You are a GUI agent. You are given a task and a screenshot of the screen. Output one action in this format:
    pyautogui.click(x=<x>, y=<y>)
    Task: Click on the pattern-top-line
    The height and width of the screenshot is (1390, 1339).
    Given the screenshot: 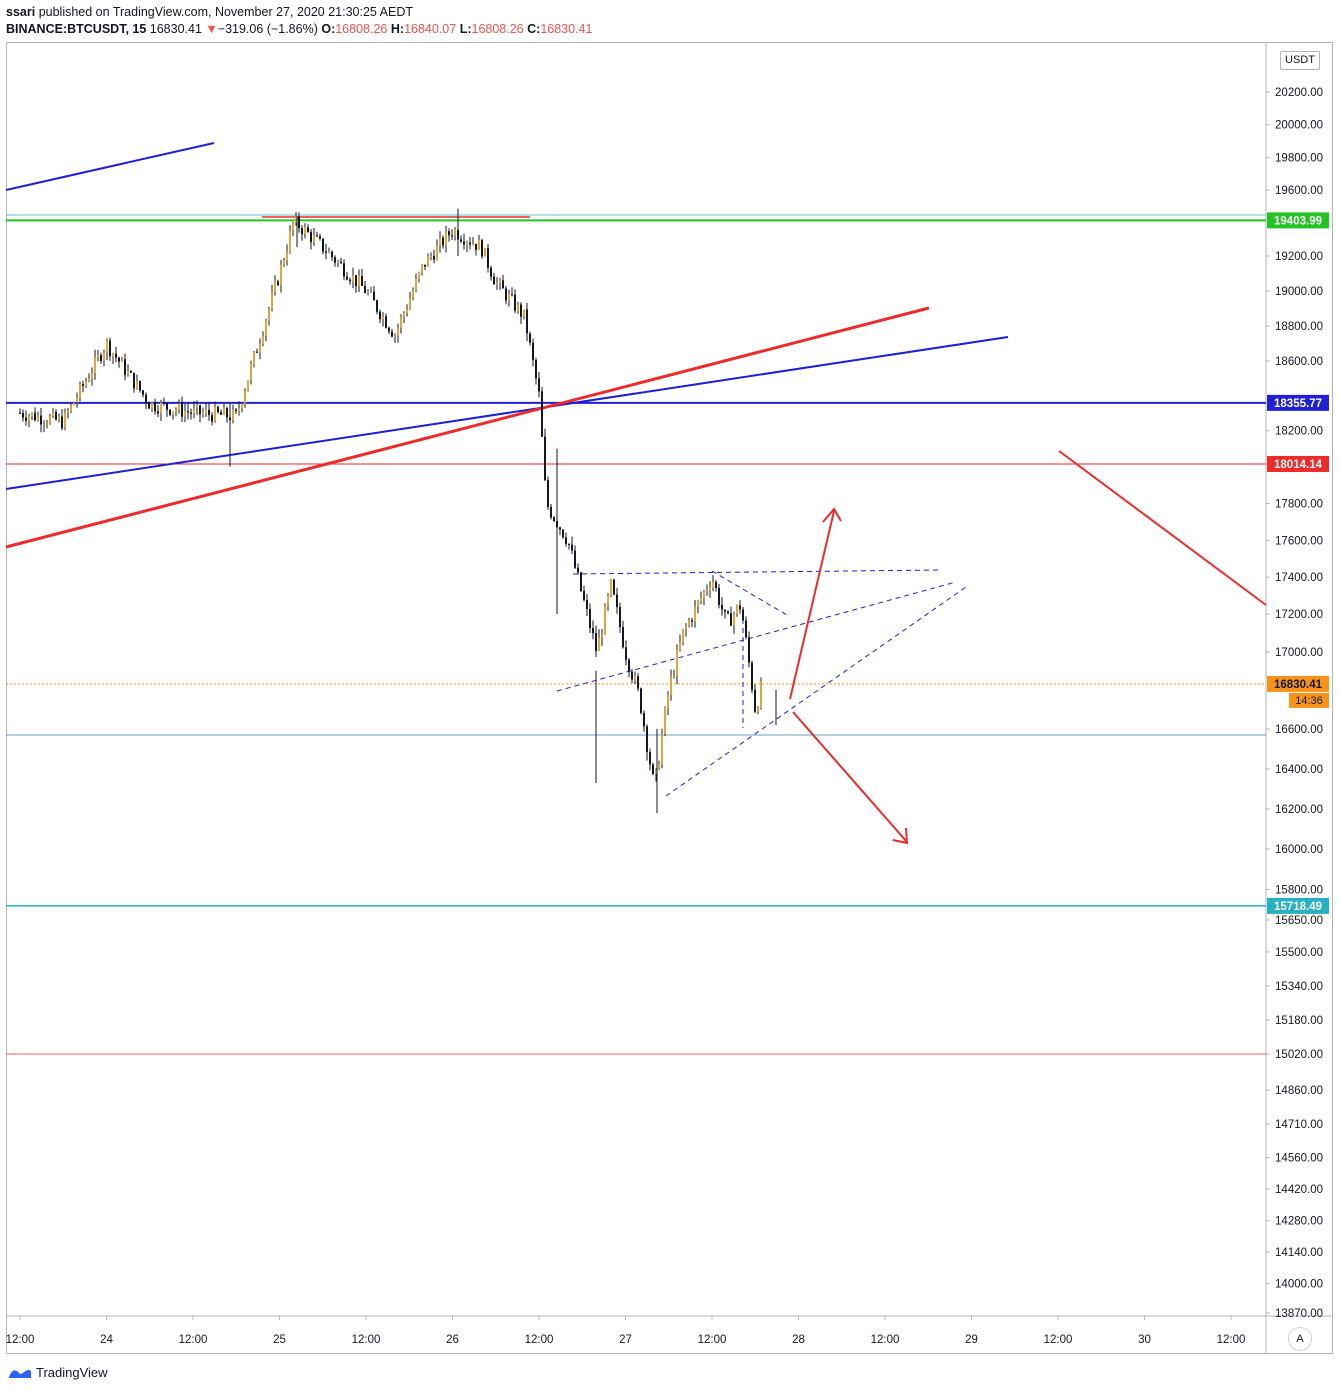 What is the action you would take?
    pyautogui.click(x=756, y=572)
    